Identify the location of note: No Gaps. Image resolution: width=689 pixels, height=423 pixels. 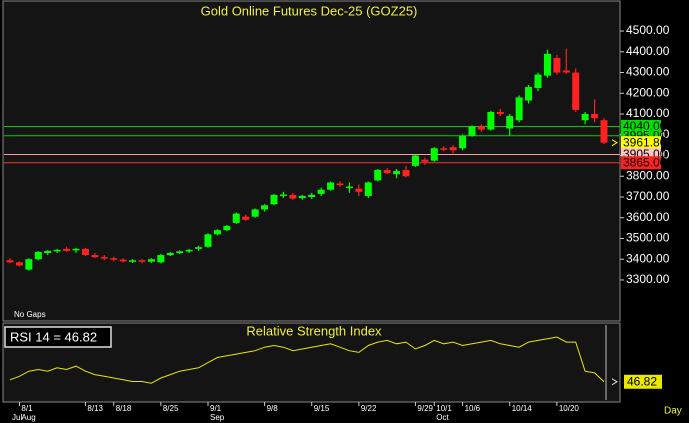
(30, 314).